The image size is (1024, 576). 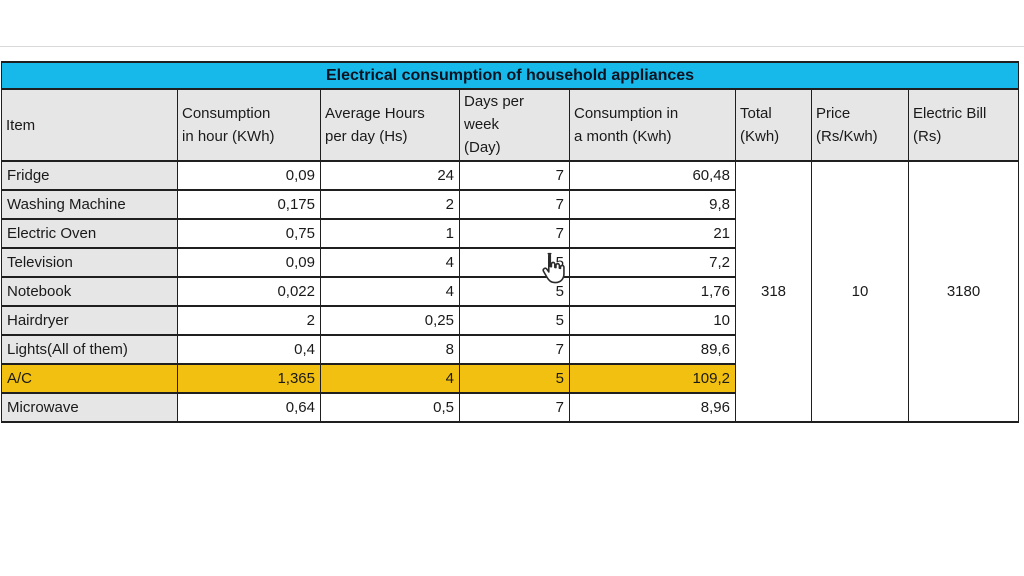 What do you see at coordinates (963, 291) in the screenshot?
I see `cell-electric-bill-rs: 3180` at bounding box center [963, 291].